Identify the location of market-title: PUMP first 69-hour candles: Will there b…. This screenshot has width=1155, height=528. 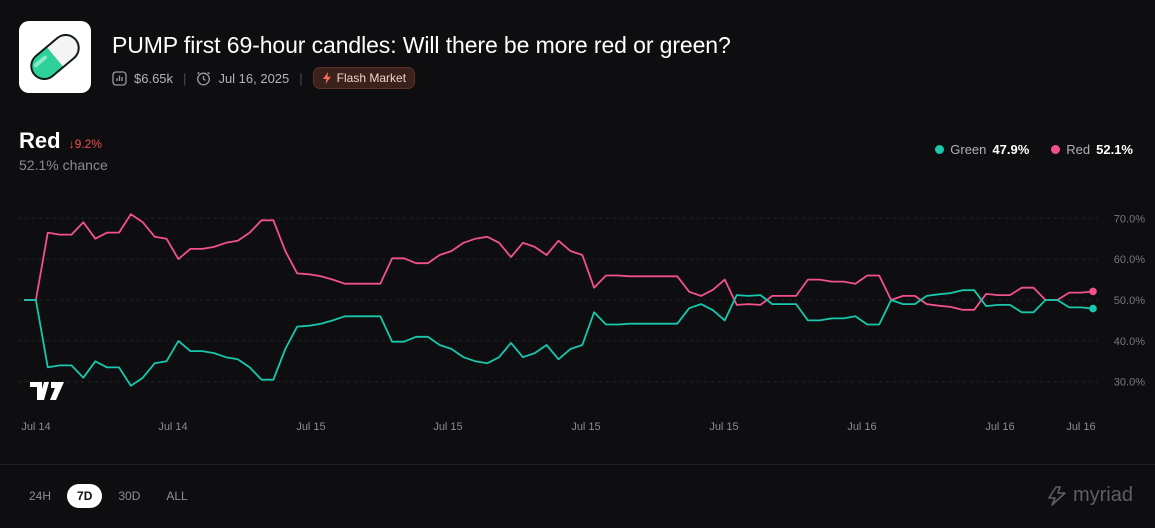
(421, 45).